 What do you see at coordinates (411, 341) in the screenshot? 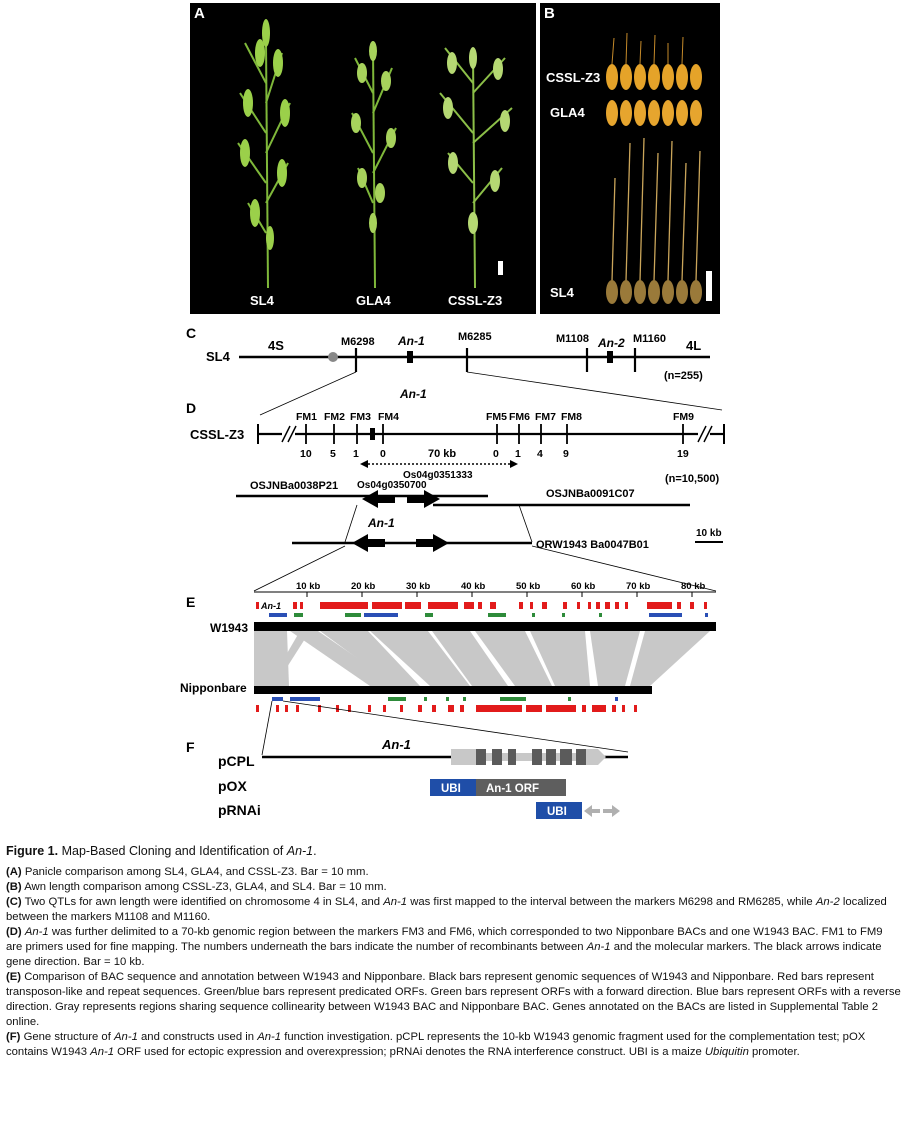
I see `c-gene-an1: An-1` at bounding box center [411, 341].